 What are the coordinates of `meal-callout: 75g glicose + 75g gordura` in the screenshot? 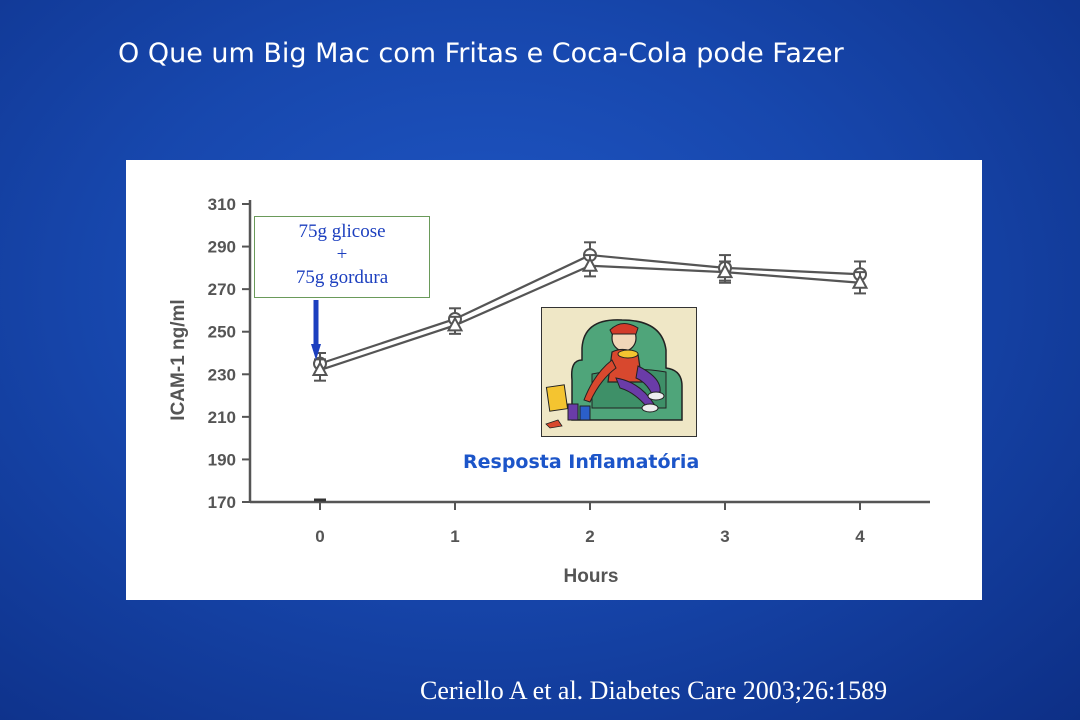 It's located at (342, 257).